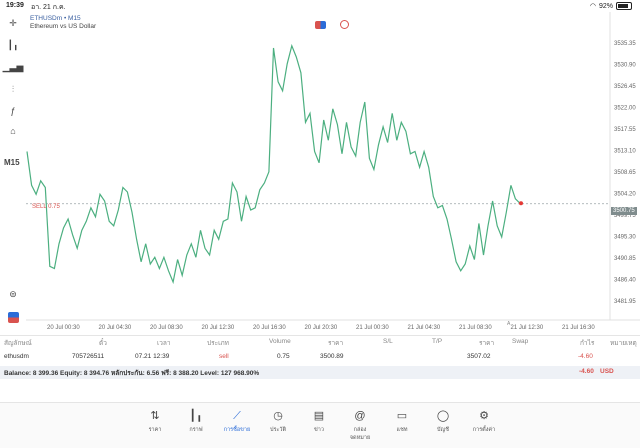 Image resolution: width=640 pixels, height=448 pixels. I want to click on history-icon: ◷, so click(278, 416).